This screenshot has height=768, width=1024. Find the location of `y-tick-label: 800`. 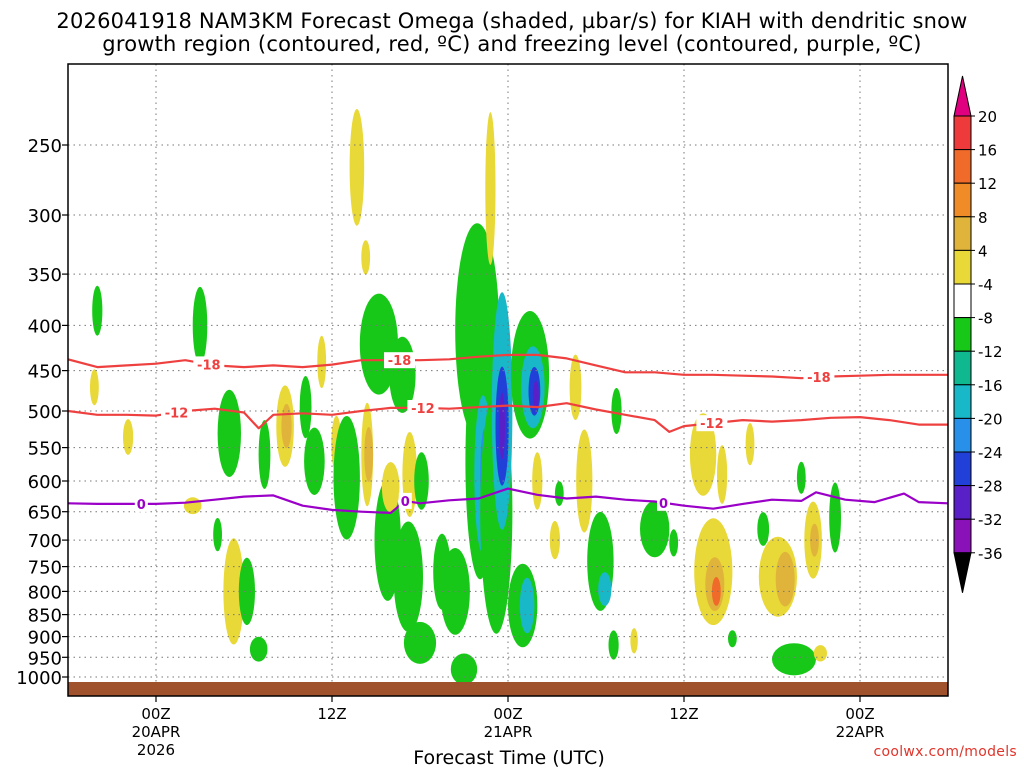

y-tick-label: 800 is located at coordinates (45, 592).